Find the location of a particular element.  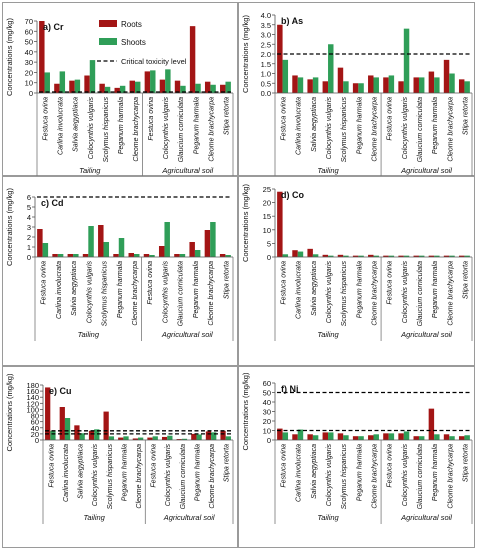

legend-swatch-roots is located at coordinates (108, 23).